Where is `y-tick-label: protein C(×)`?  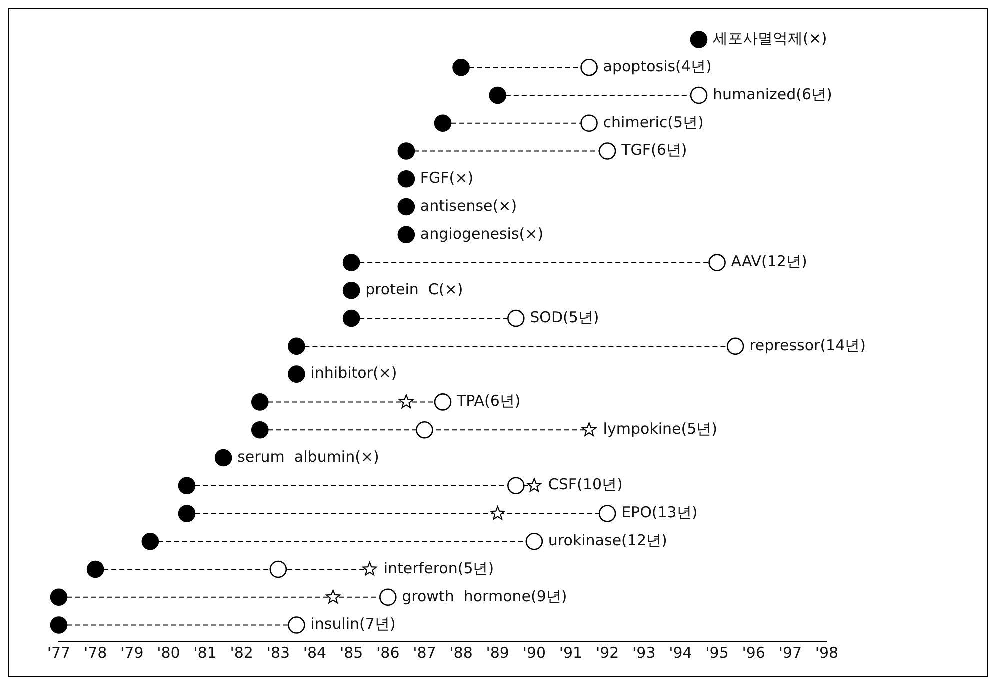
y-tick-label: protein C(×) is located at coordinates (415, 289).